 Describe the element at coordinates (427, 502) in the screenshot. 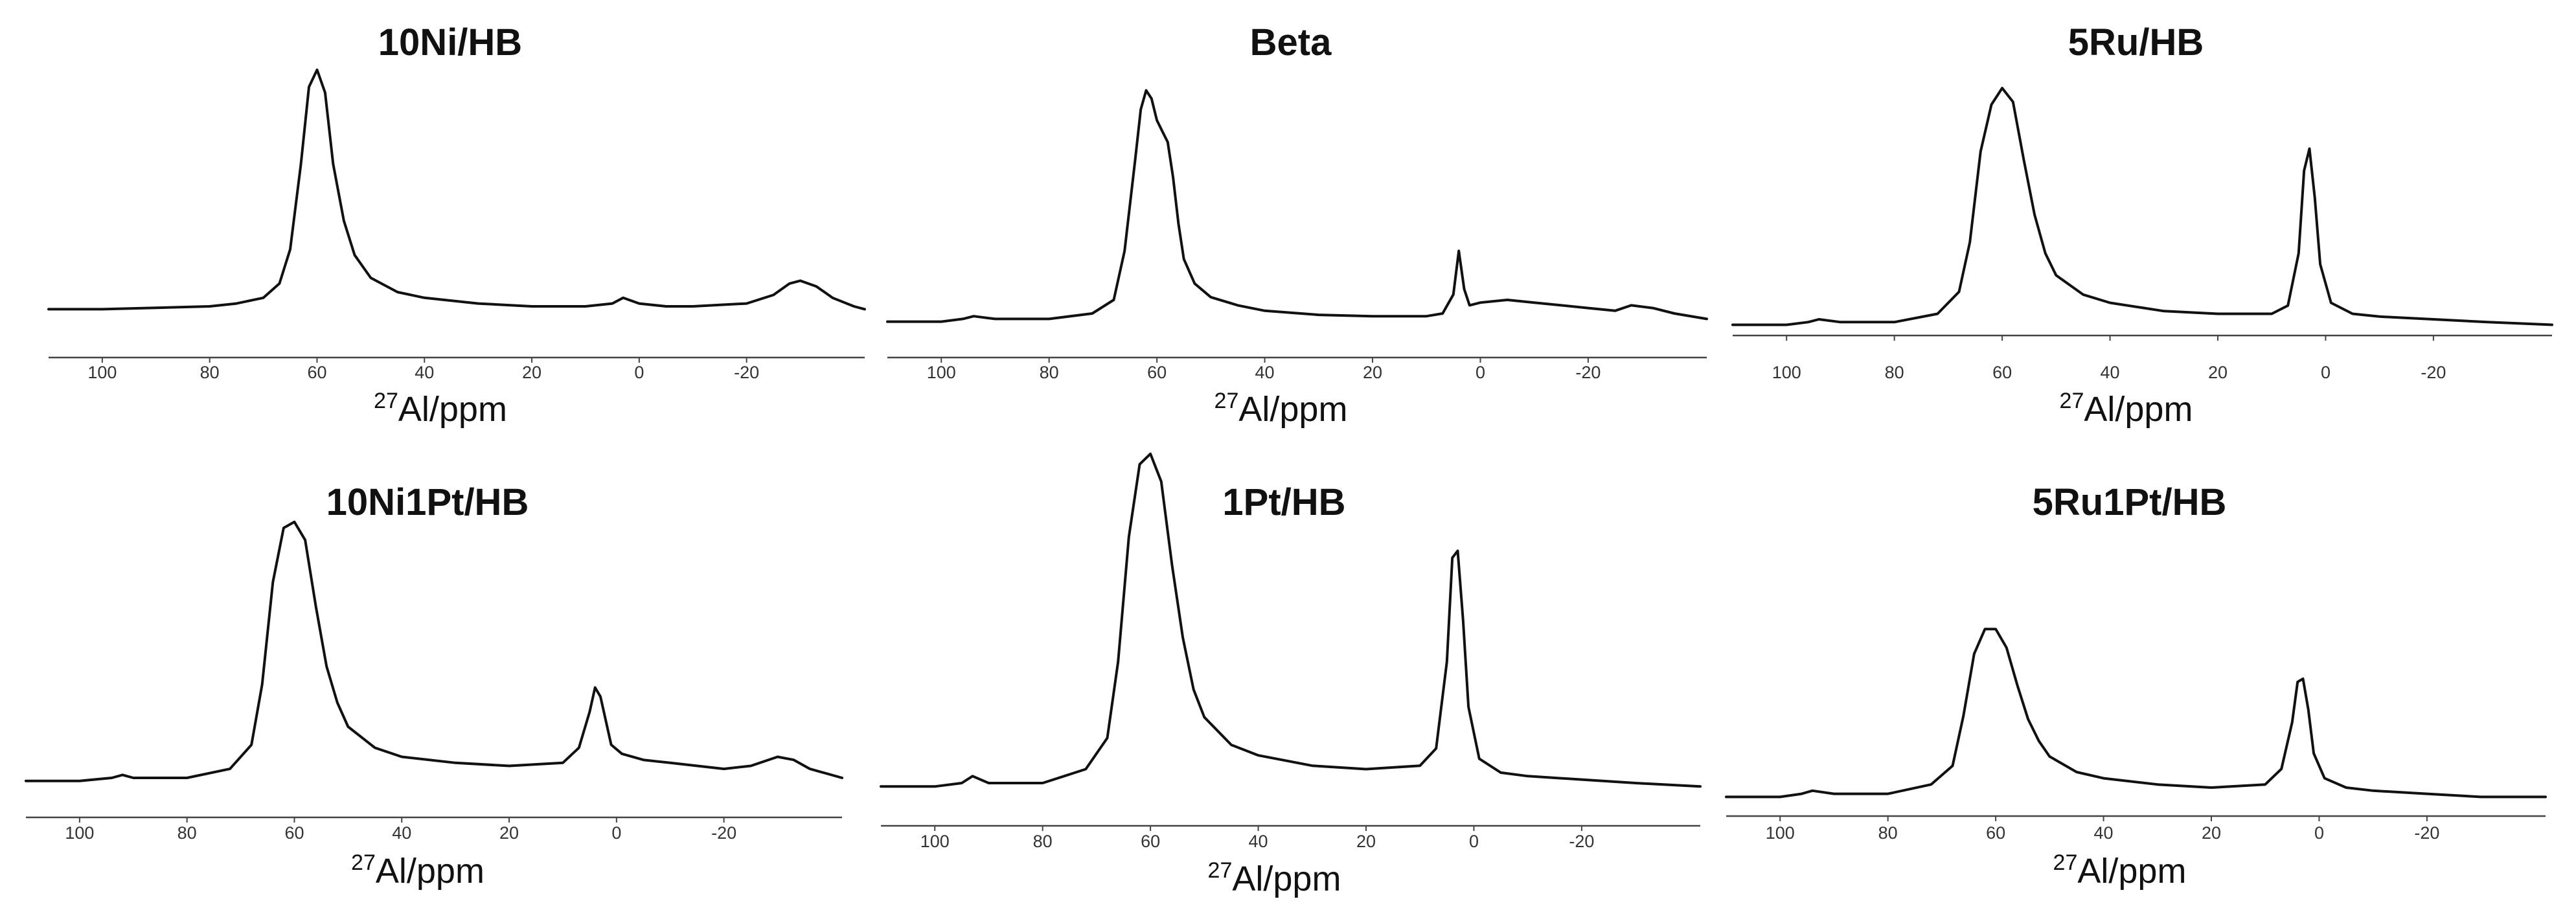

I see `panel-title: 10Ni1Pt/HB` at that location.